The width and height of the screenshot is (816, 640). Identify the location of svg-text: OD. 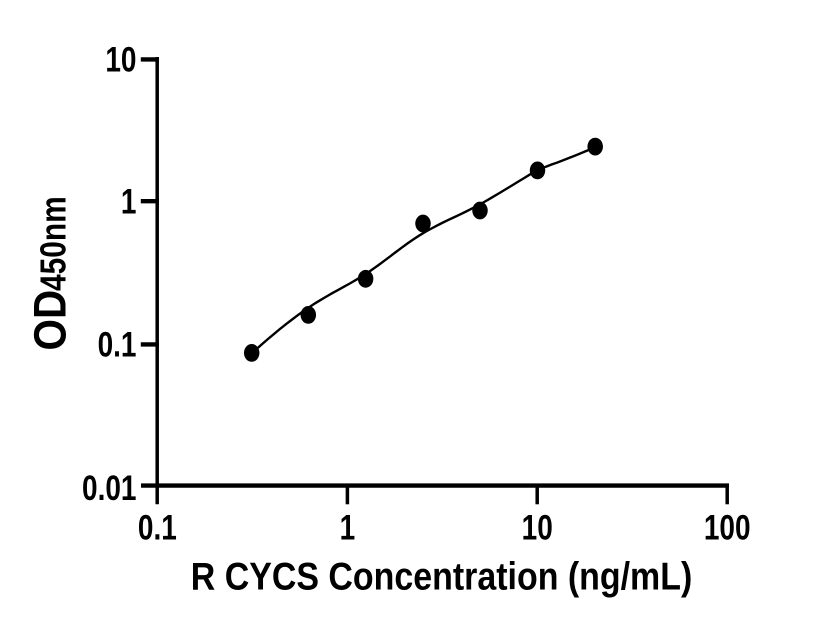
(51, 320).